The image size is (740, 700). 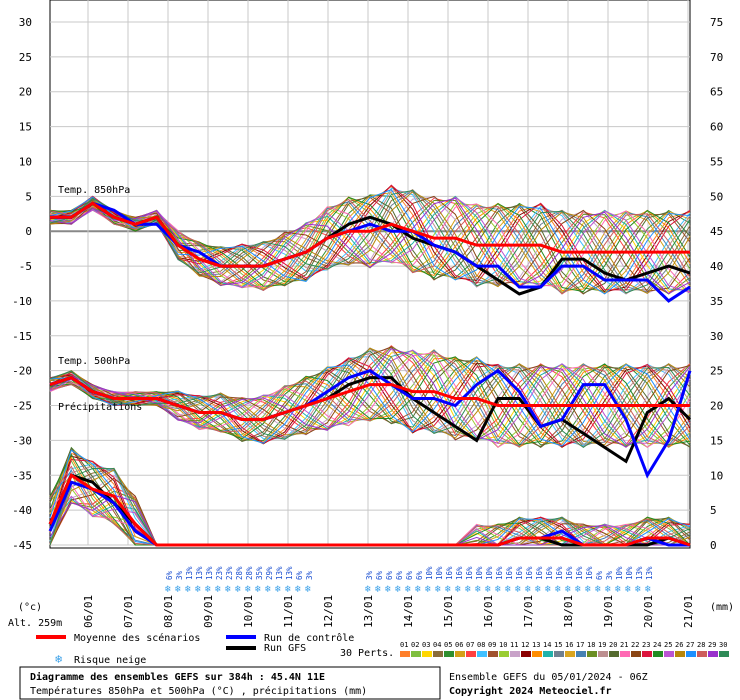 What do you see at coordinates (716, 301) in the screenshot?
I see `y-right-tick: 35` at bounding box center [716, 301].